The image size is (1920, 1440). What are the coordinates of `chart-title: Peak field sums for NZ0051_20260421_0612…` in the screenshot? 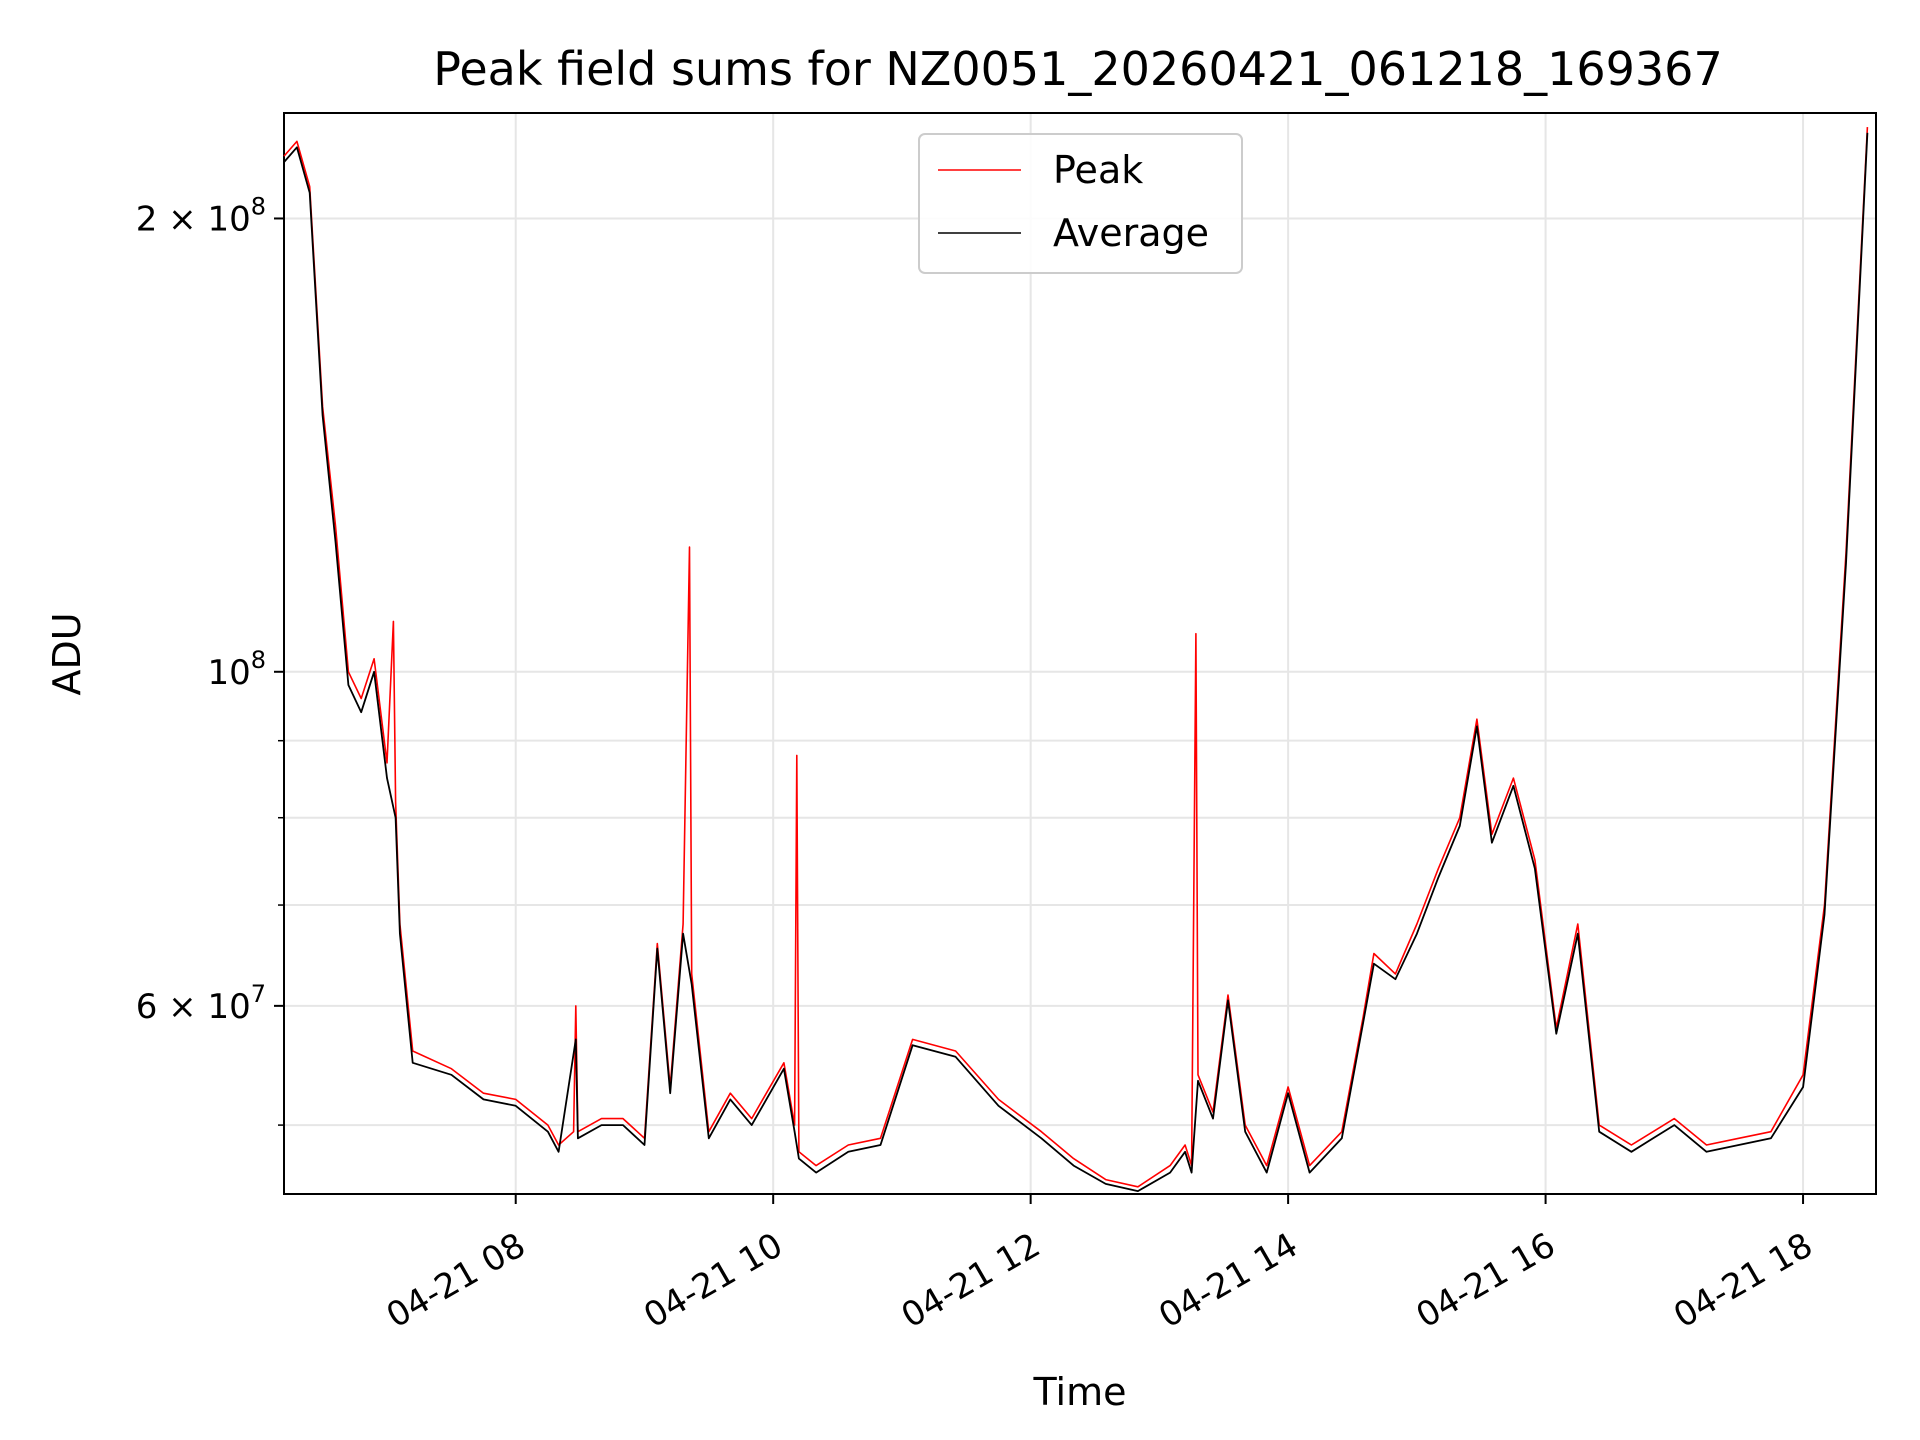 It's located at (1077, 69).